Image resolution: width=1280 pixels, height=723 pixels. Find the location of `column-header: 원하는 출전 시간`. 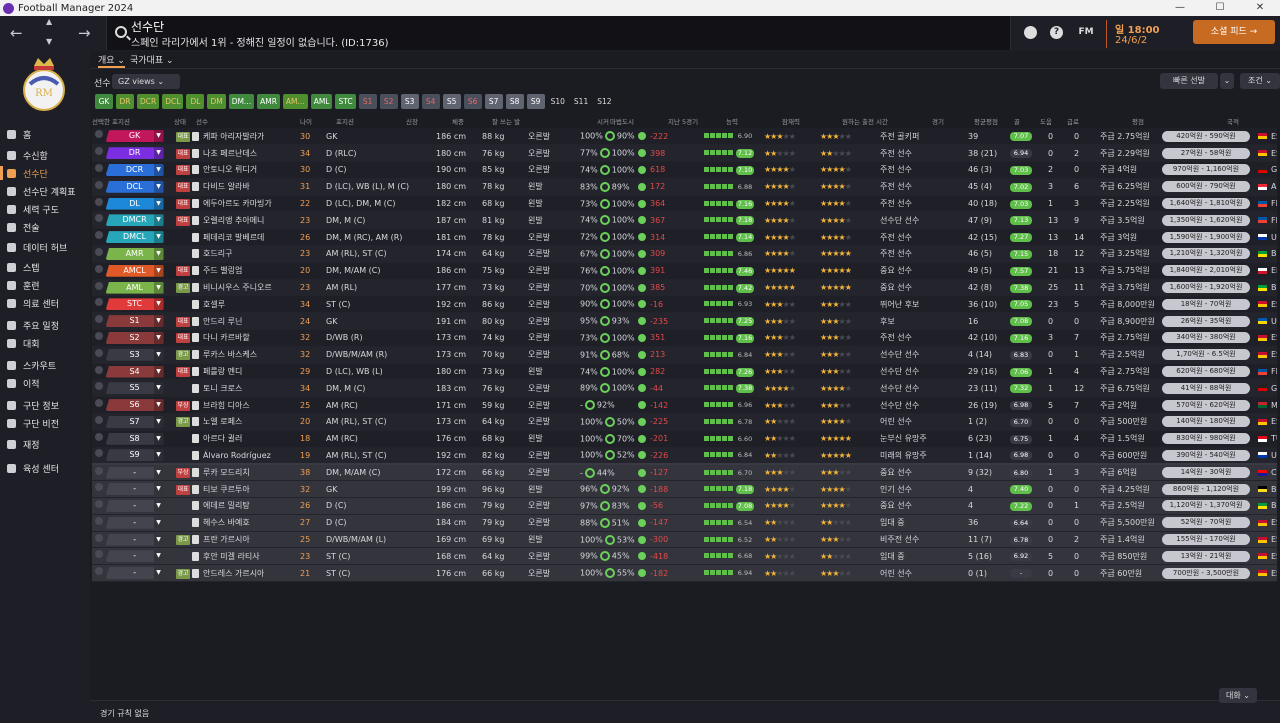

column-header: 원하는 출전 시간 is located at coordinates (865, 122).